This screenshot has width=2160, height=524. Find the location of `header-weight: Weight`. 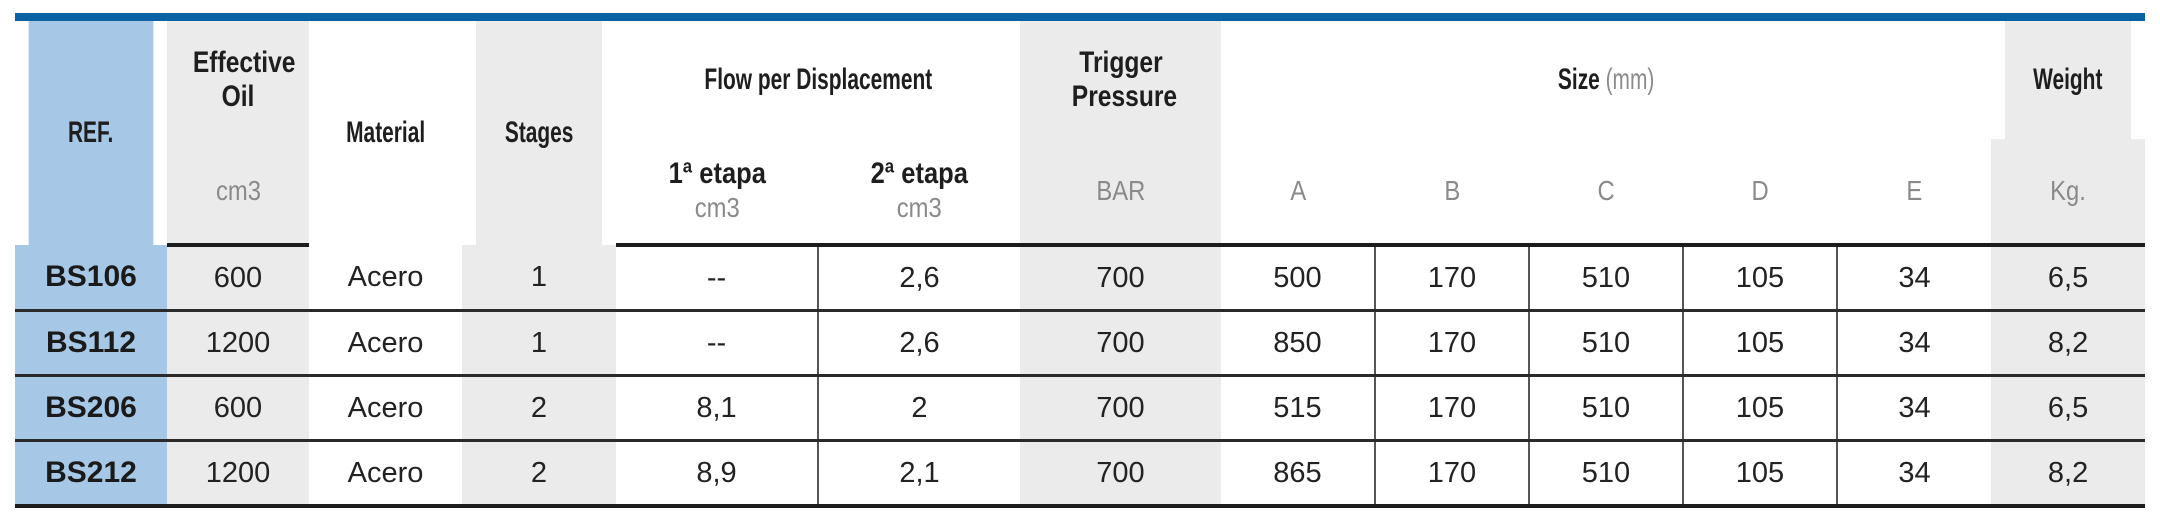

header-weight: Weight is located at coordinates (2068, 76).